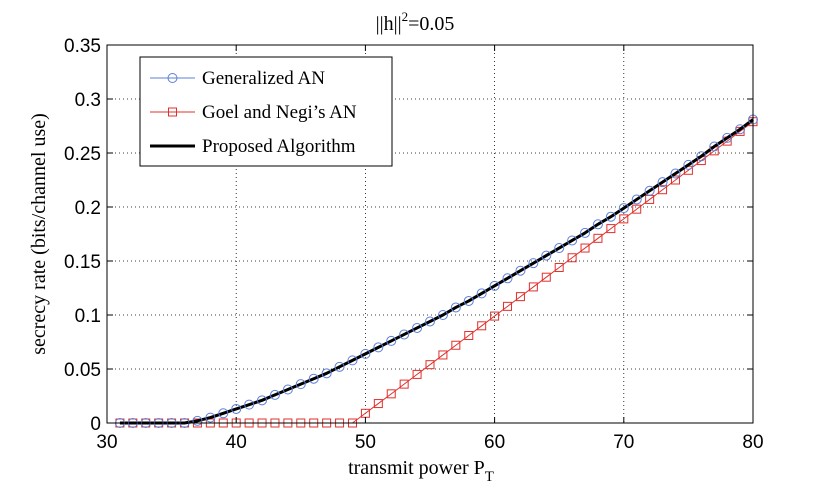 This screenshot has width=830, height=489. Describe the element at coordinates (88, 316) in the screenshot. I see `y-tick-label: 0.1` at that location.